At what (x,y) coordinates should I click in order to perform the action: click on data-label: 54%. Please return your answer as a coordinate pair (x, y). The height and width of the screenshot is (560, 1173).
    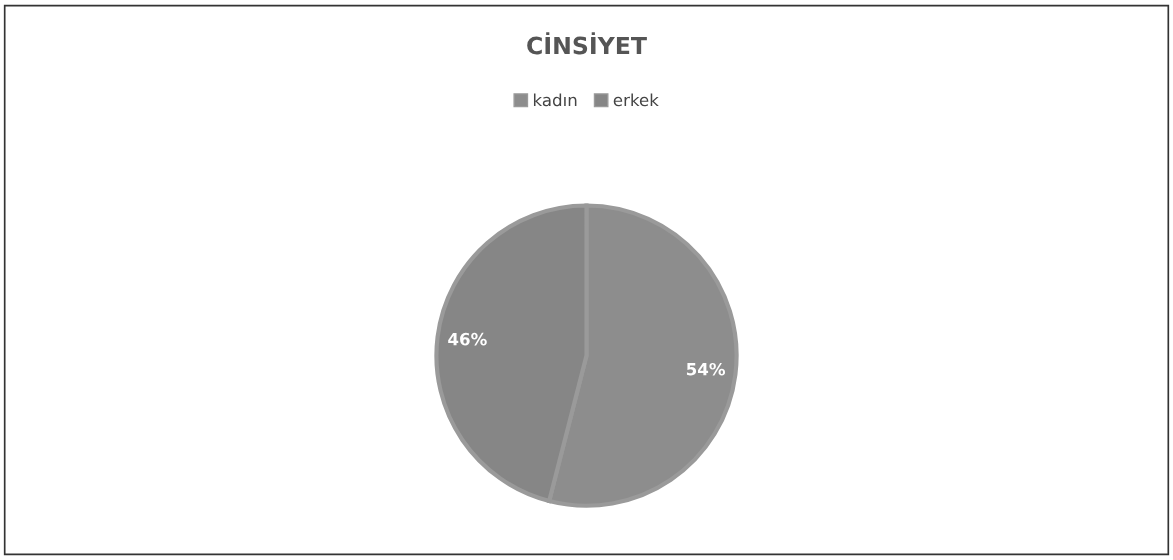
    Looking at the image, I should click on (706, 369).